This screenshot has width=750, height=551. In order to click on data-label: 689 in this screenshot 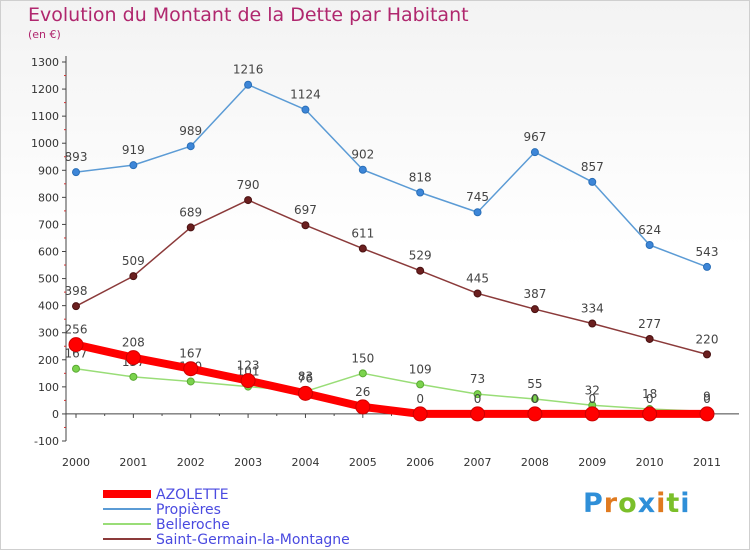, I will do `click(190, 212)`.